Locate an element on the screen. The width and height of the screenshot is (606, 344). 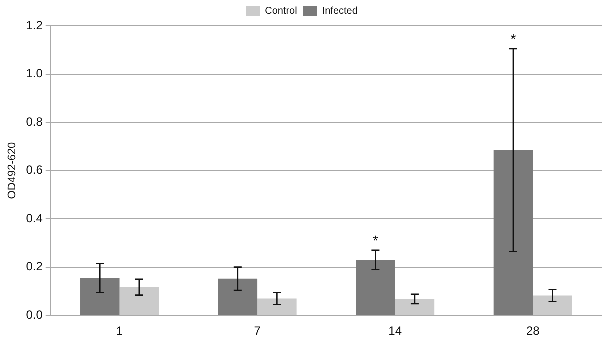
y-tick-label: 0.2 is located at coordinates (35, 267).